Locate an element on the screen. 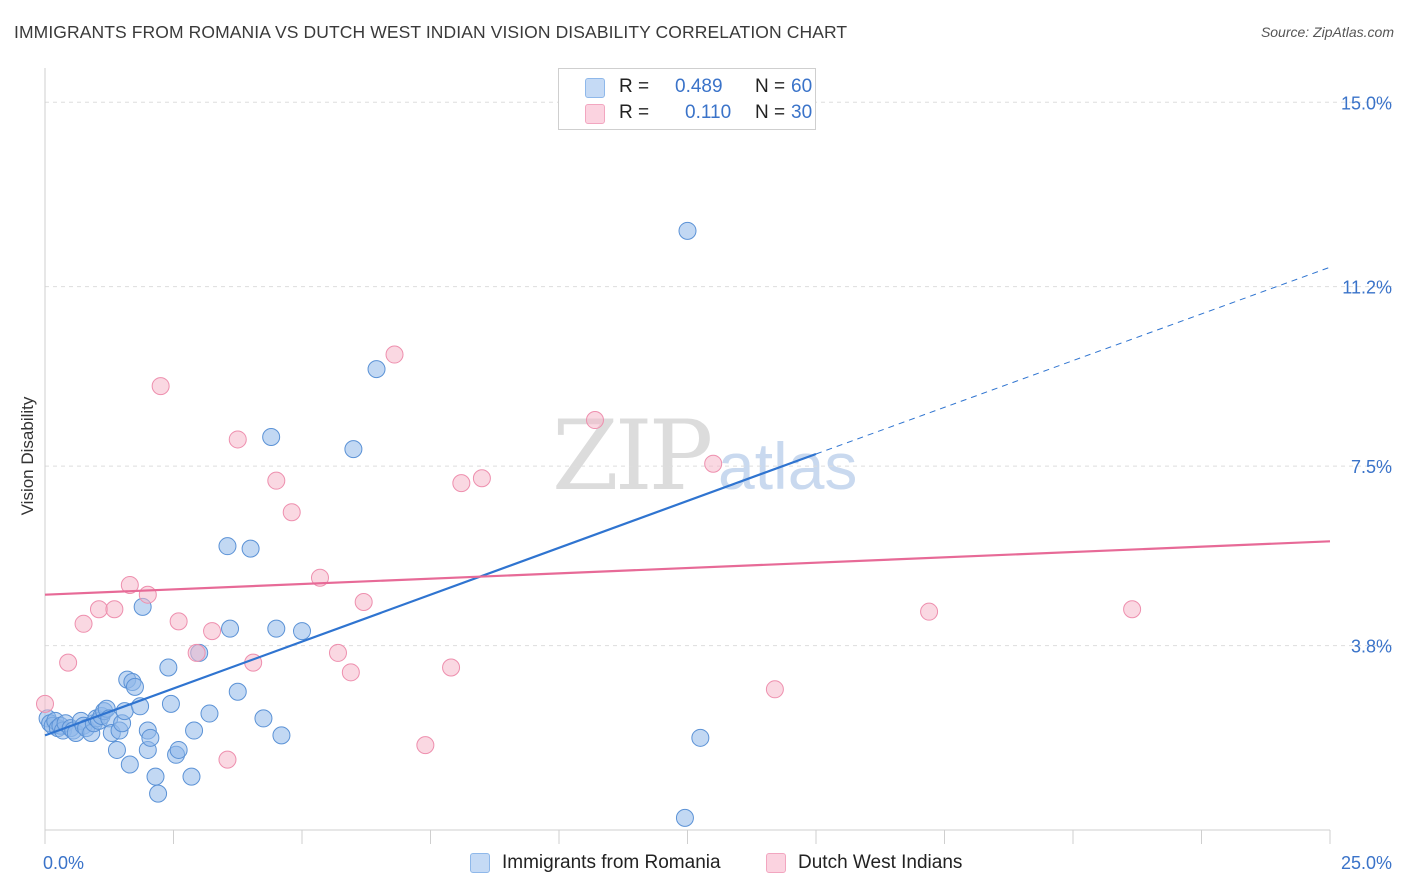 This screenshot has width=1406, height=892. bottom-legend-swatch-romania is located at coordinates (480, 863).